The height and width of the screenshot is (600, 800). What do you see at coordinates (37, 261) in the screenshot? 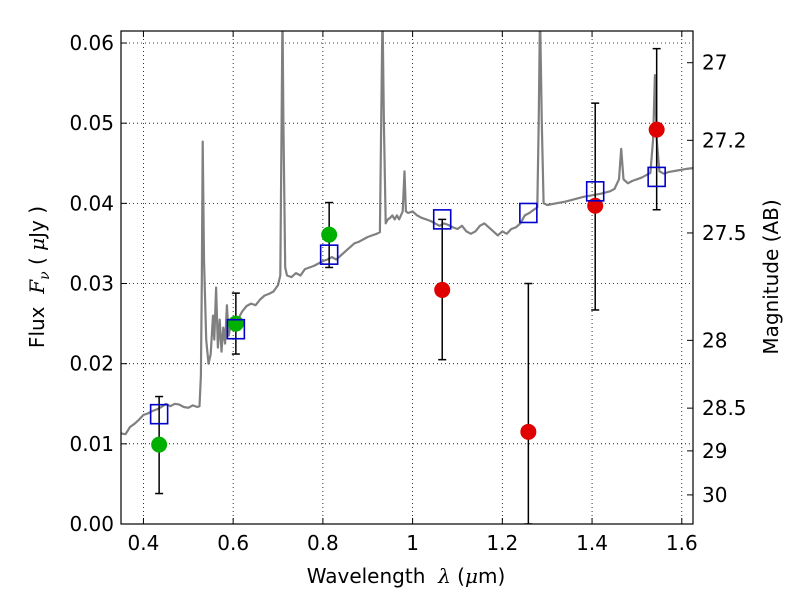
I see `y-axis-unit-open: (` at bounding box center [37, 261].